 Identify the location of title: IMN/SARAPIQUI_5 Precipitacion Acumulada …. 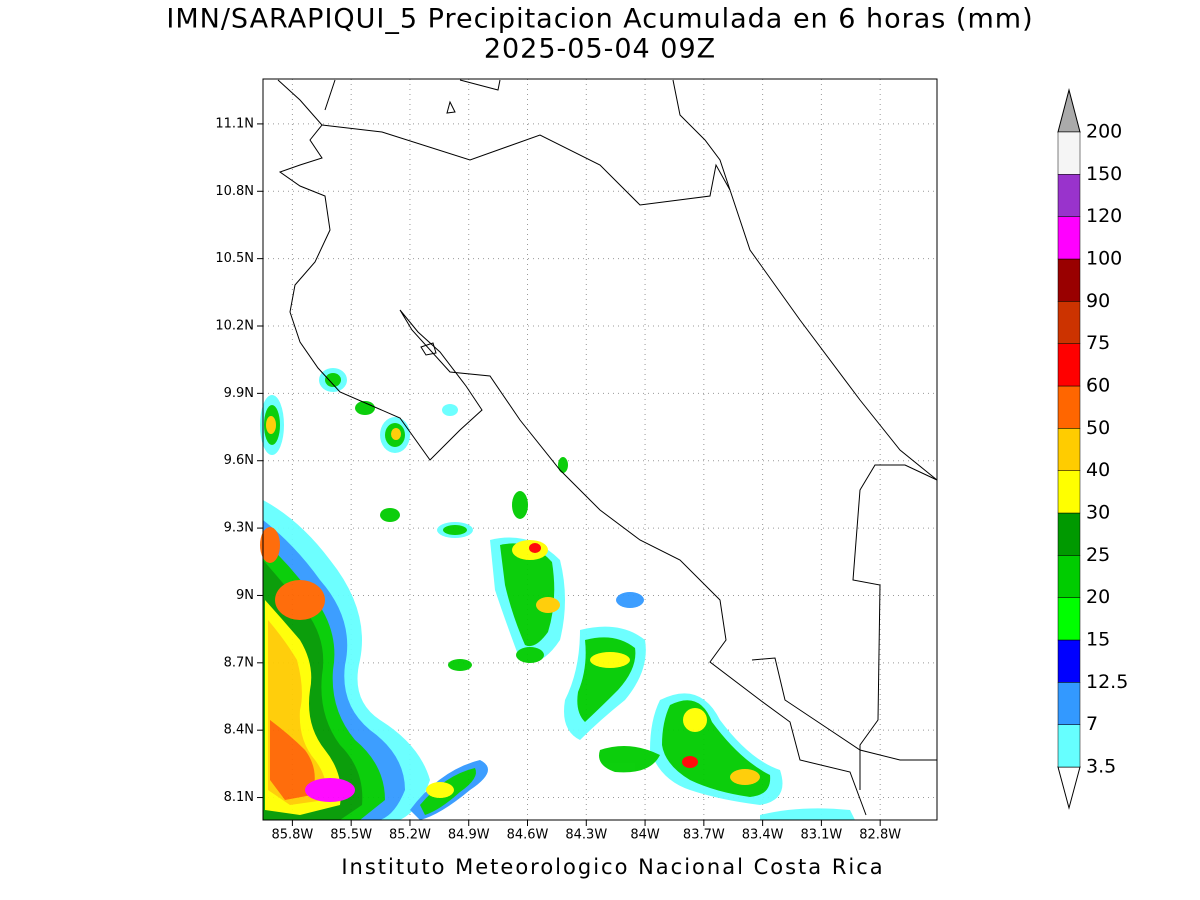
(599, 19).